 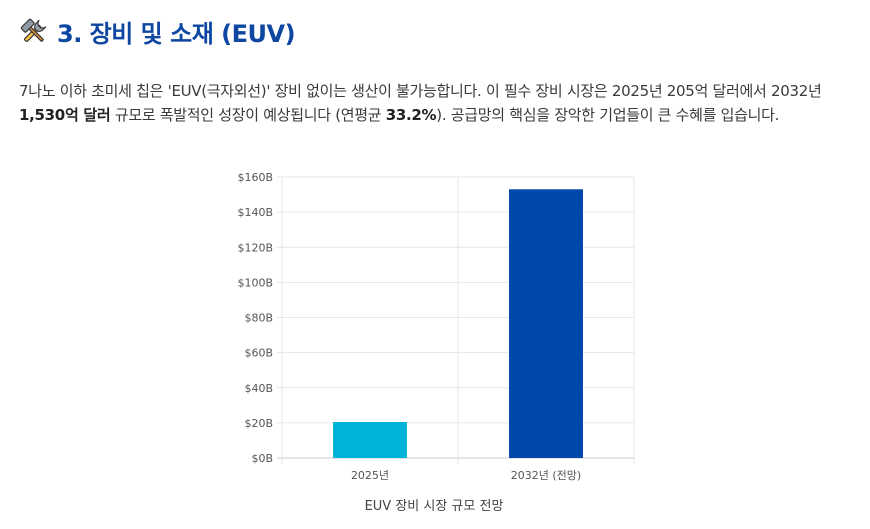 What do you see at coordinates (33, 30) in the screenshot?
I see `hammer-and-wrench-icon` at bounding box center [33, 30].